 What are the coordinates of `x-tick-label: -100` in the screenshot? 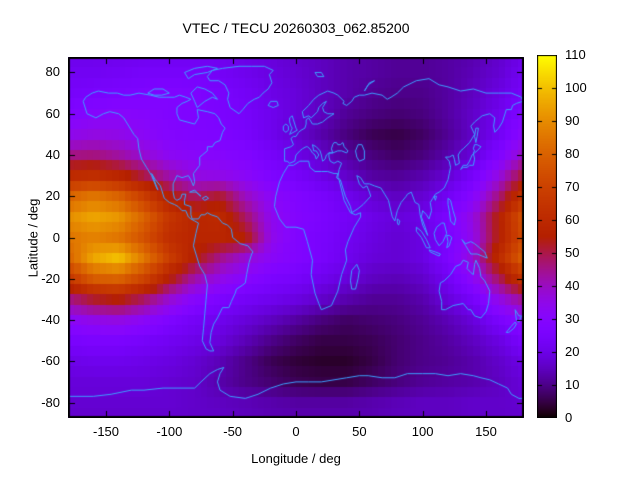 It's located at (169, 431).